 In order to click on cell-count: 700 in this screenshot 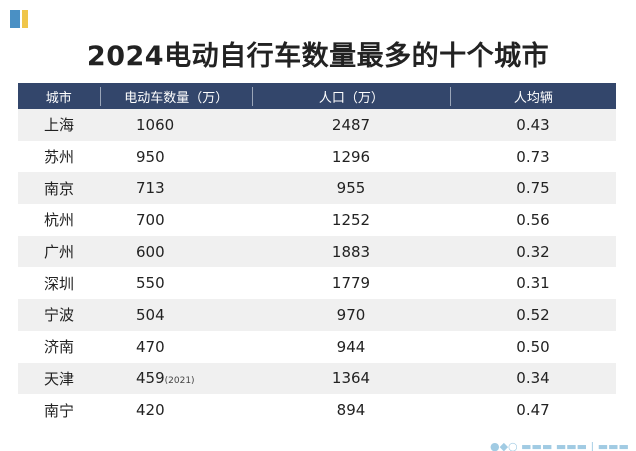, I will do `click(176, 220)`.